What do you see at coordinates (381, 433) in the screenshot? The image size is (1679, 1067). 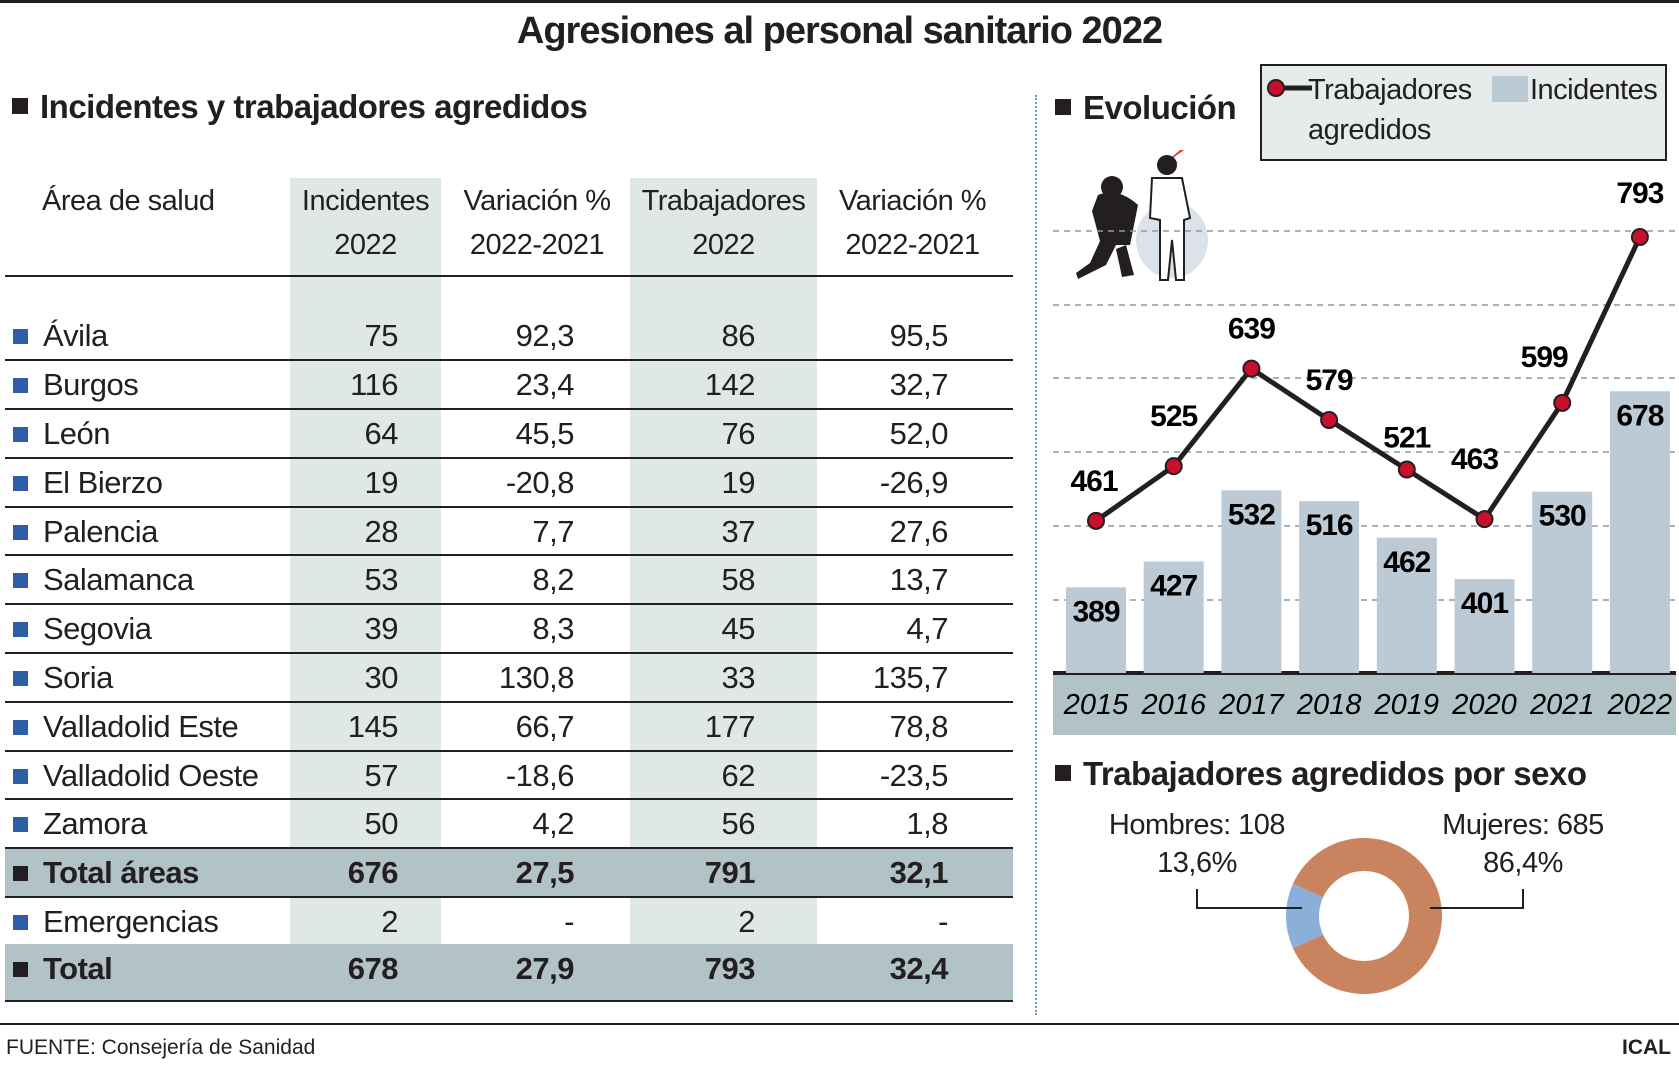 I see `row-inc: 64` at bounding box center [381, 433].